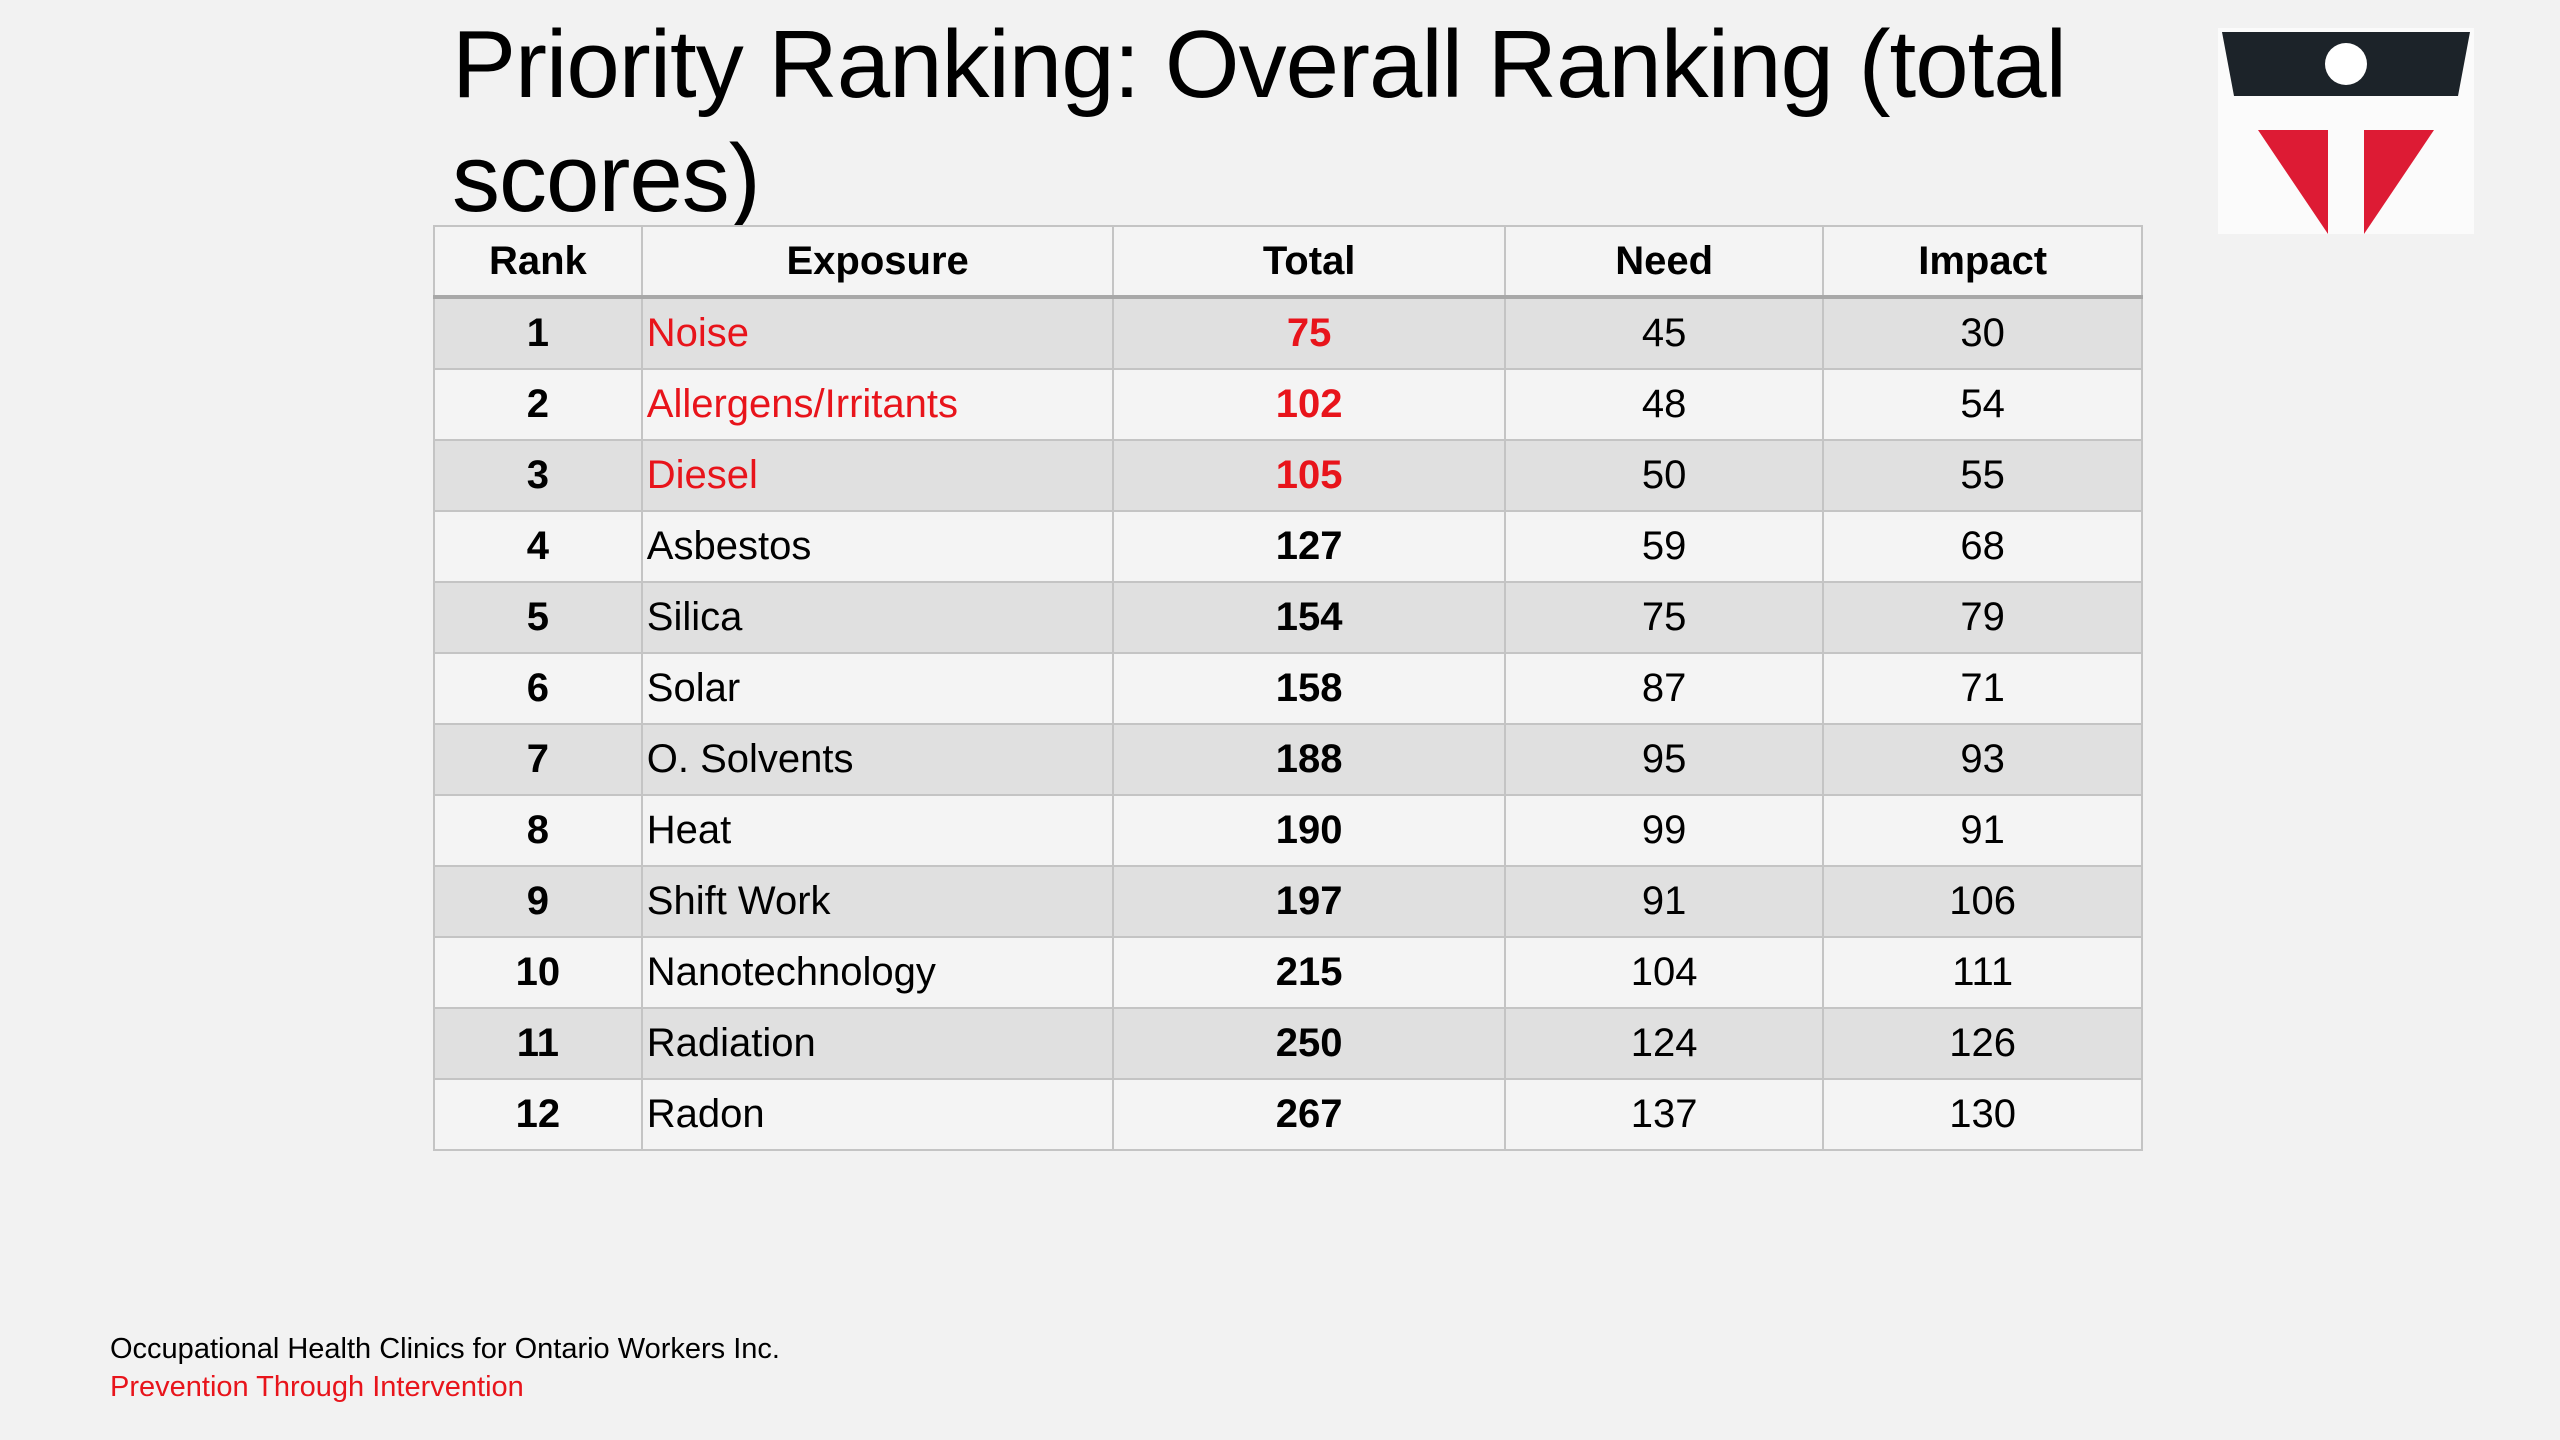 Image resolution: width=2560 pixels, height=1440 pixels. I want to click on total-cell: 250, so click(1309, 1043).